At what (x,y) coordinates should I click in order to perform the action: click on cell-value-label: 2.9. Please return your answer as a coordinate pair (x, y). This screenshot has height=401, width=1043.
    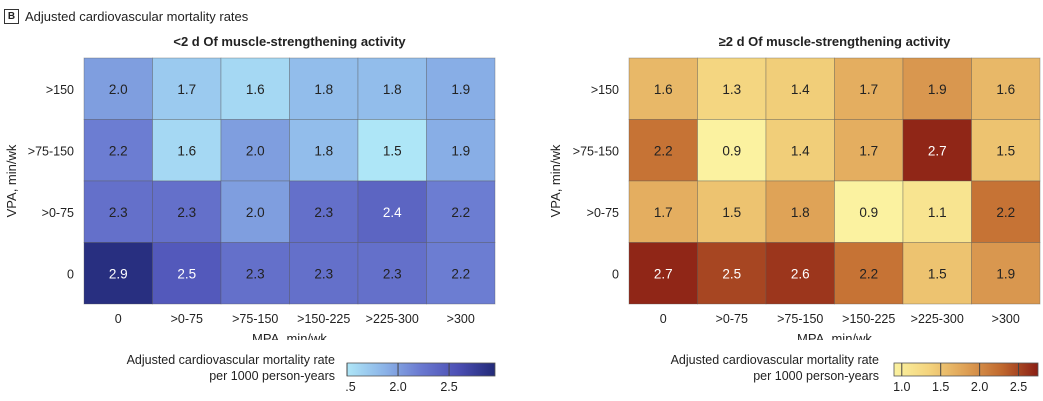
    Looking at the image, I should click on (118, 273).